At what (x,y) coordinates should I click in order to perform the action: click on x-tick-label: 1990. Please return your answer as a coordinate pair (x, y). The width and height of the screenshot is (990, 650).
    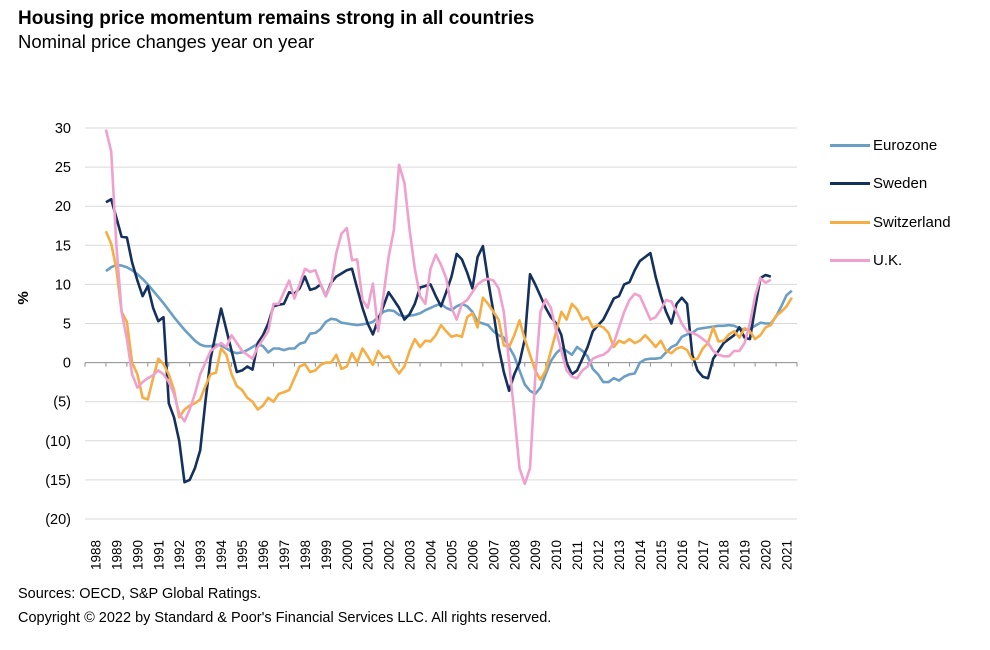
    Looking at the image, I should click on (137, 555).